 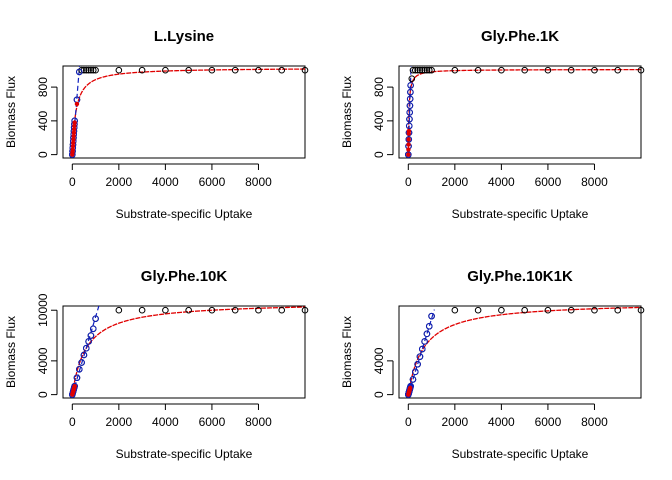 I want to click on y-tick-label: 0, so click(x=43, y=394).